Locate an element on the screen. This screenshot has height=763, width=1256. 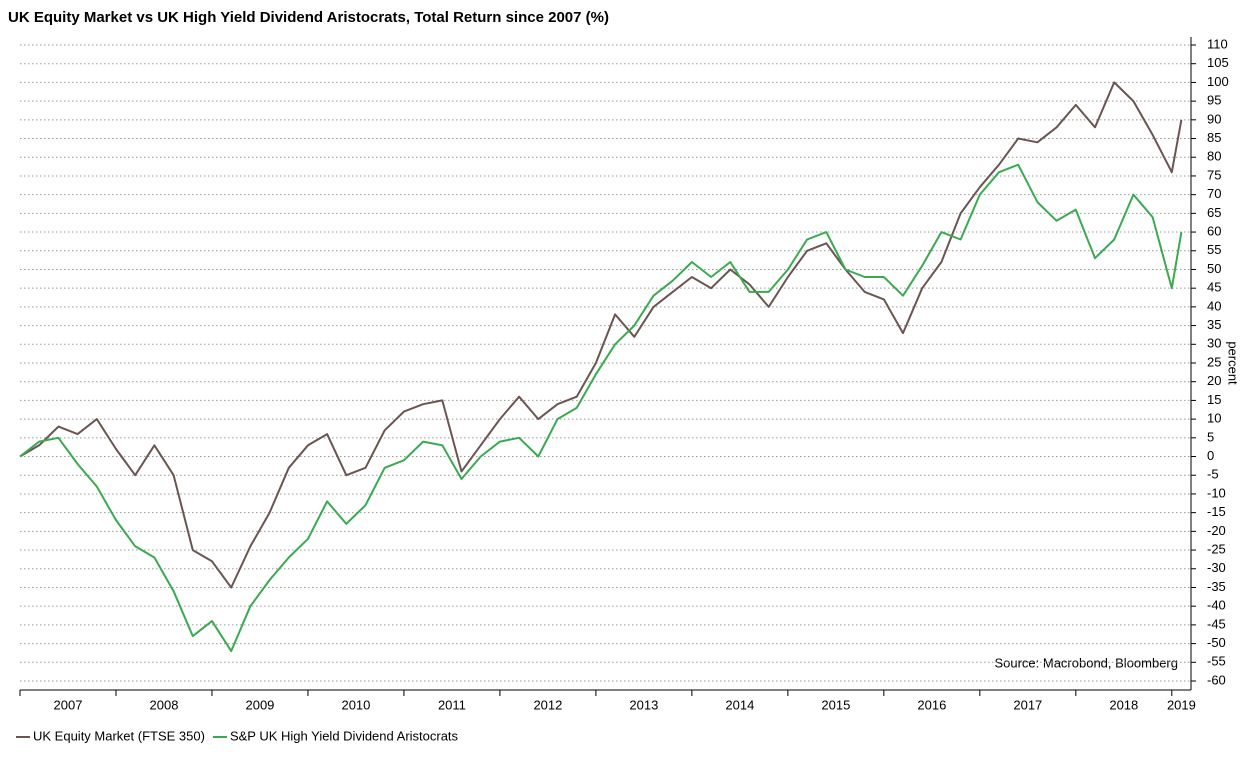
y-tick-label: -15 is located at coordinates (1216, 511).